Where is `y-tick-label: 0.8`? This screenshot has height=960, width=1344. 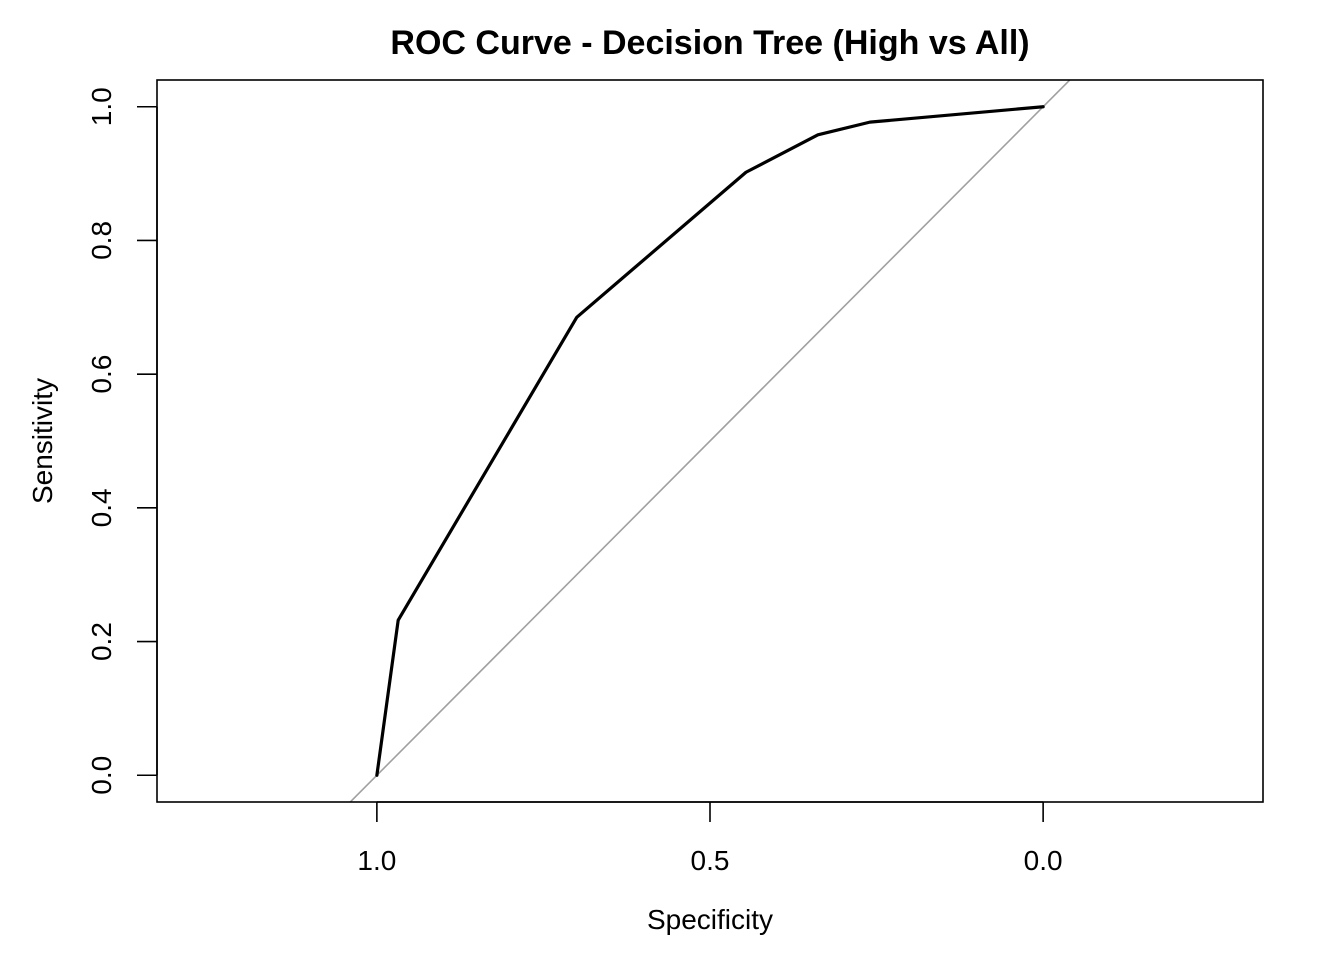
y-tick-label: 0.8 is located at coordinates (101, 240).